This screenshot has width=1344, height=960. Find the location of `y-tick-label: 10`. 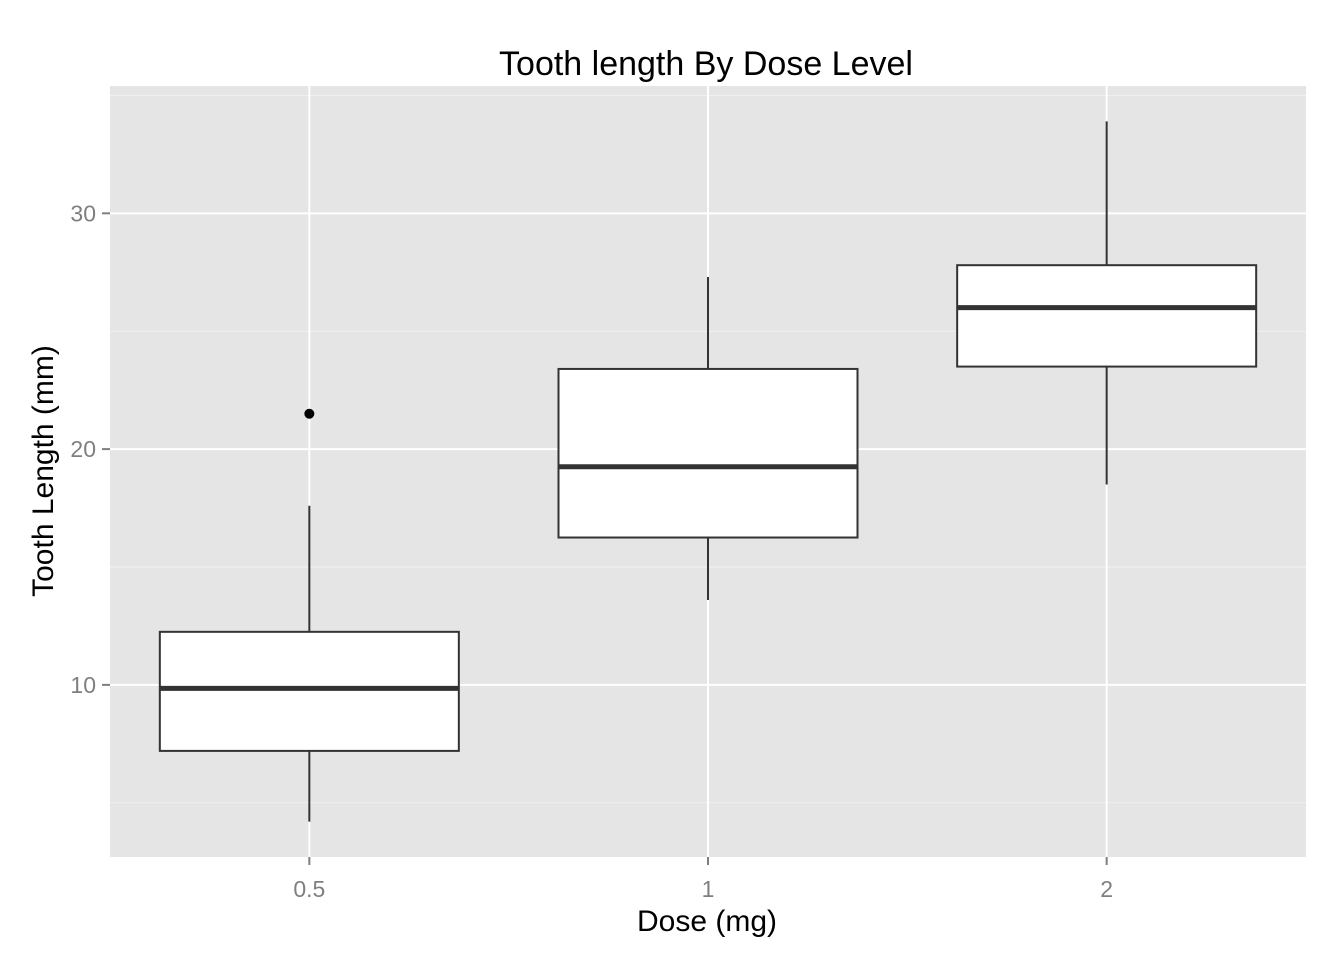

y-tick-label: 10 is located at coordinates (83, 685).